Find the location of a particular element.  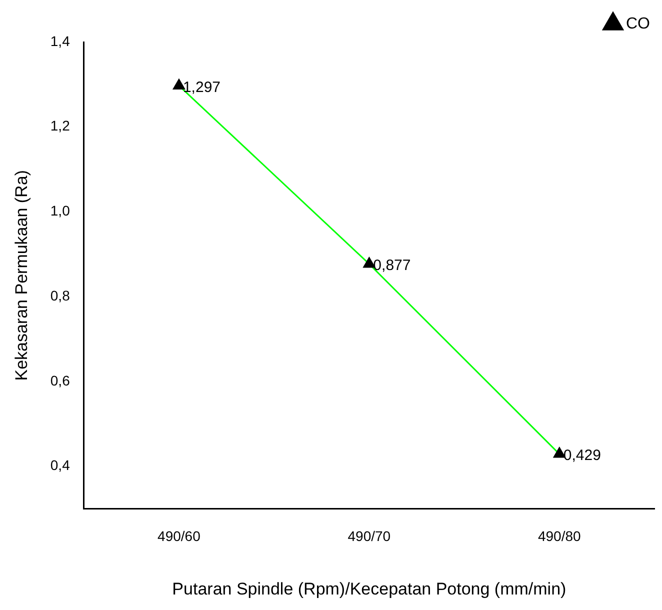

y-tick-label: 0,6 is located at coordinates (60, 380).